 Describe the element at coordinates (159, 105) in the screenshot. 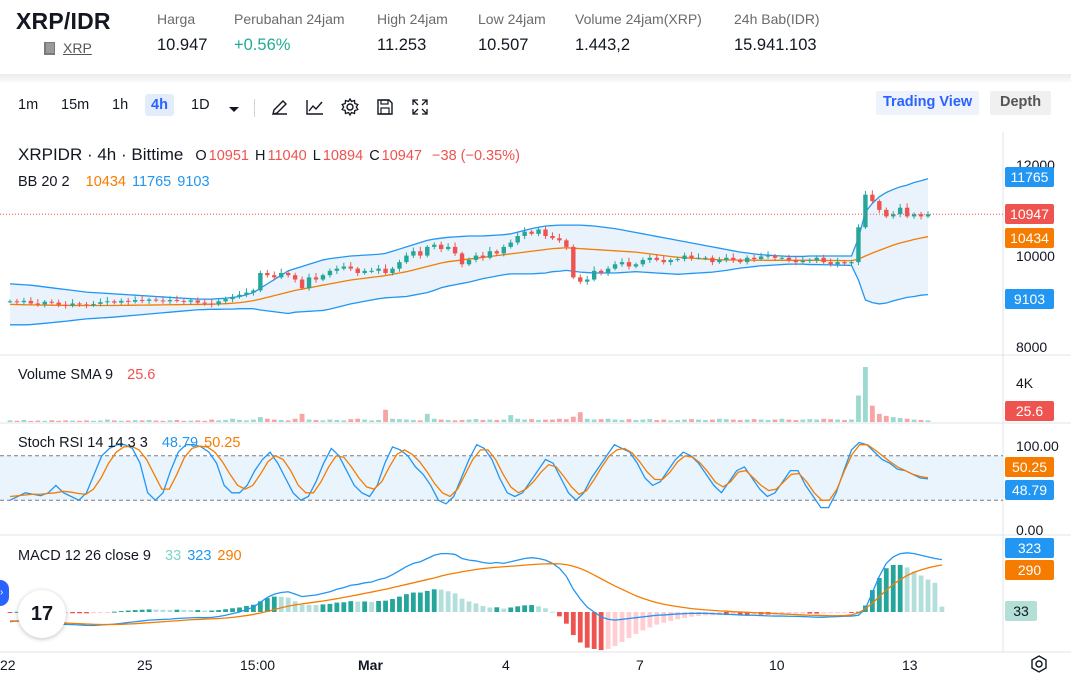

I see `timeframe-4h: 4h` at that location.